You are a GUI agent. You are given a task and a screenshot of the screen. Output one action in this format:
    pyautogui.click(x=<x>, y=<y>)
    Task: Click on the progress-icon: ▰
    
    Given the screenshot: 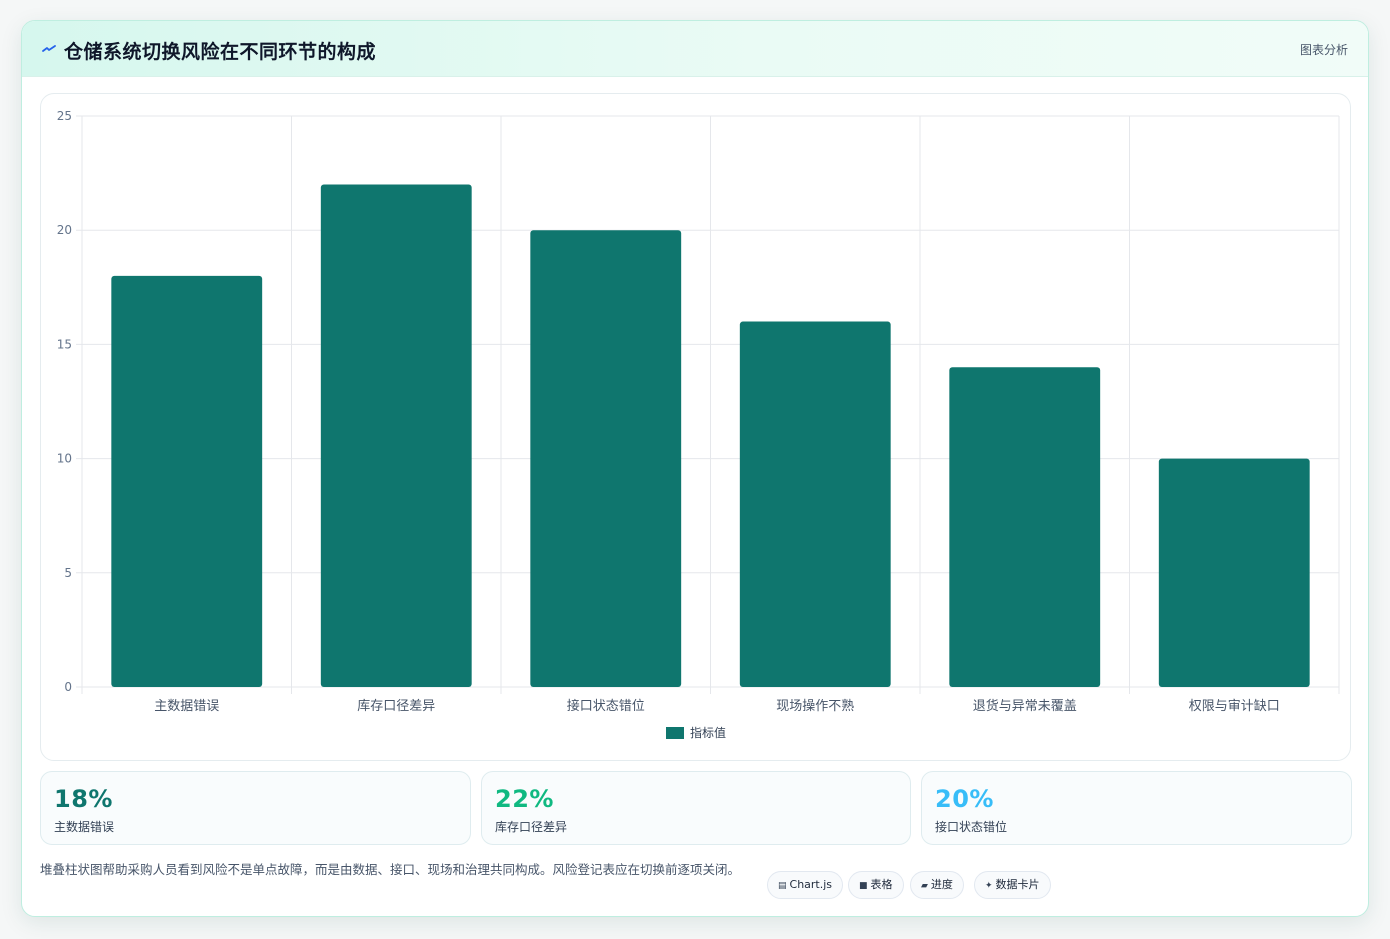 What is the action you would take?
    pyautogui.click(x=924, y=886)
    